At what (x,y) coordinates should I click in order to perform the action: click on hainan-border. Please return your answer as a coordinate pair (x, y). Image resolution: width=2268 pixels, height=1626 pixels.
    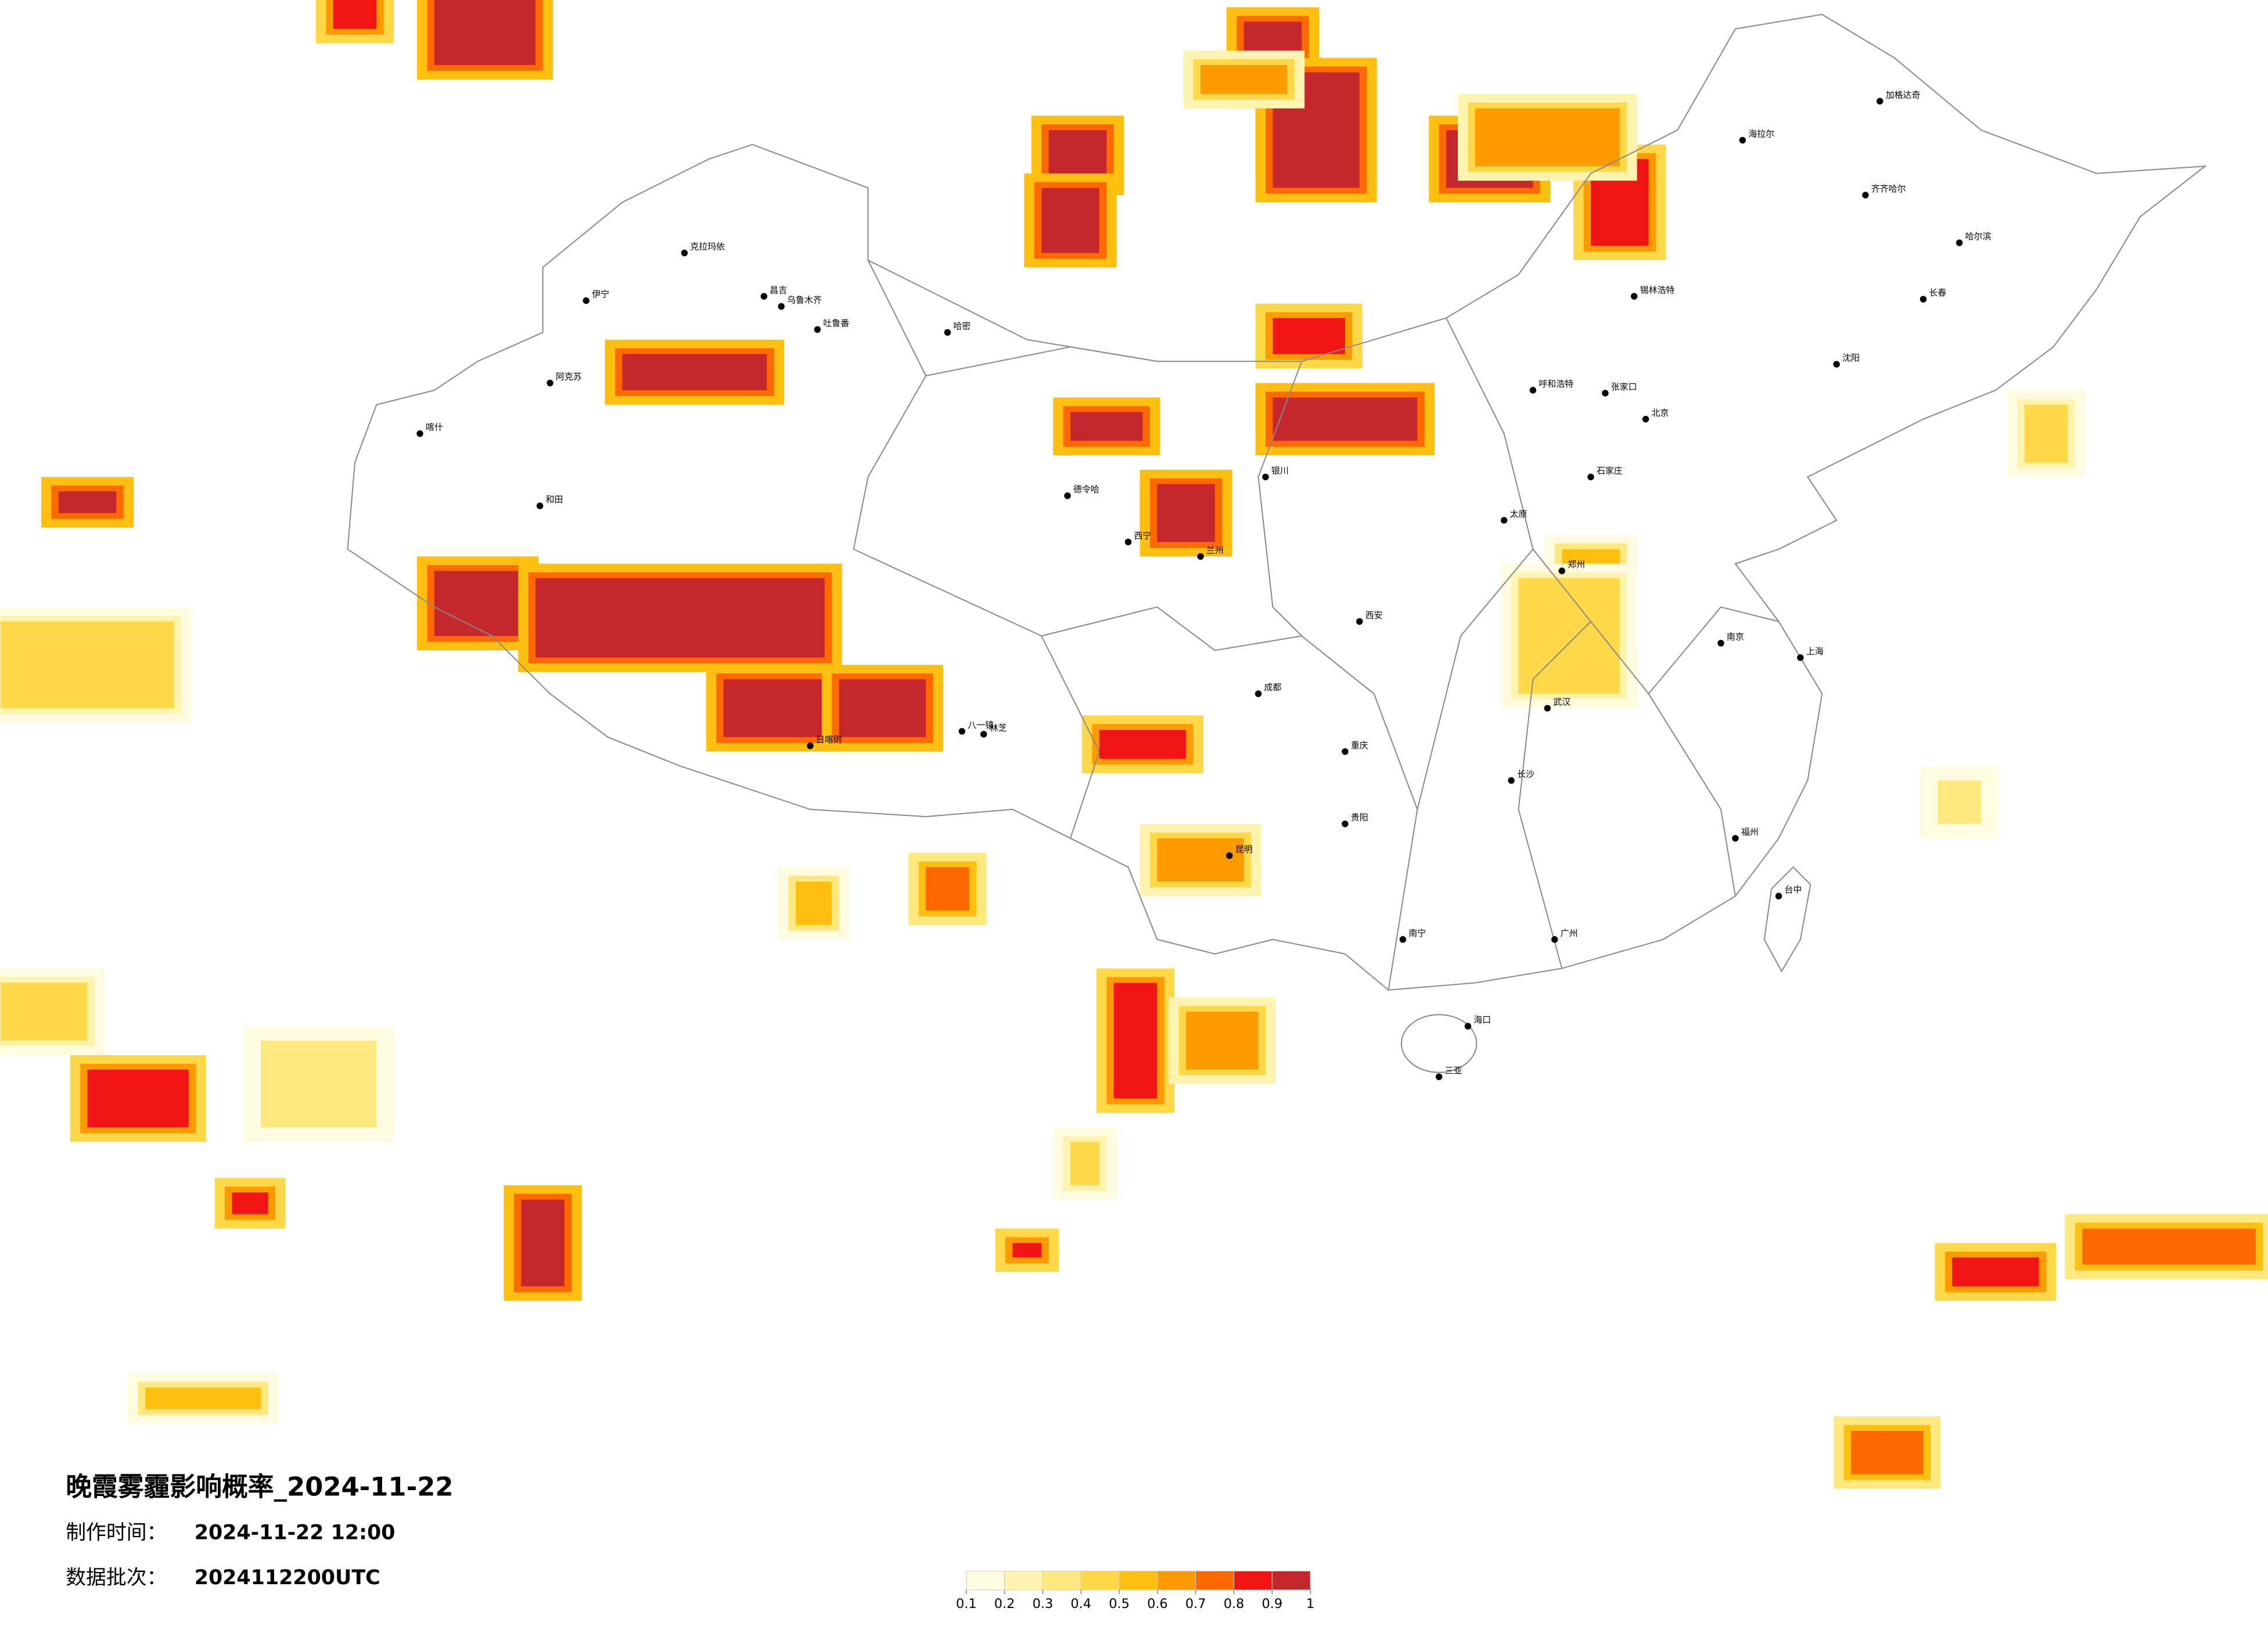
    Looking at the image, I should click on (1439, 1043).